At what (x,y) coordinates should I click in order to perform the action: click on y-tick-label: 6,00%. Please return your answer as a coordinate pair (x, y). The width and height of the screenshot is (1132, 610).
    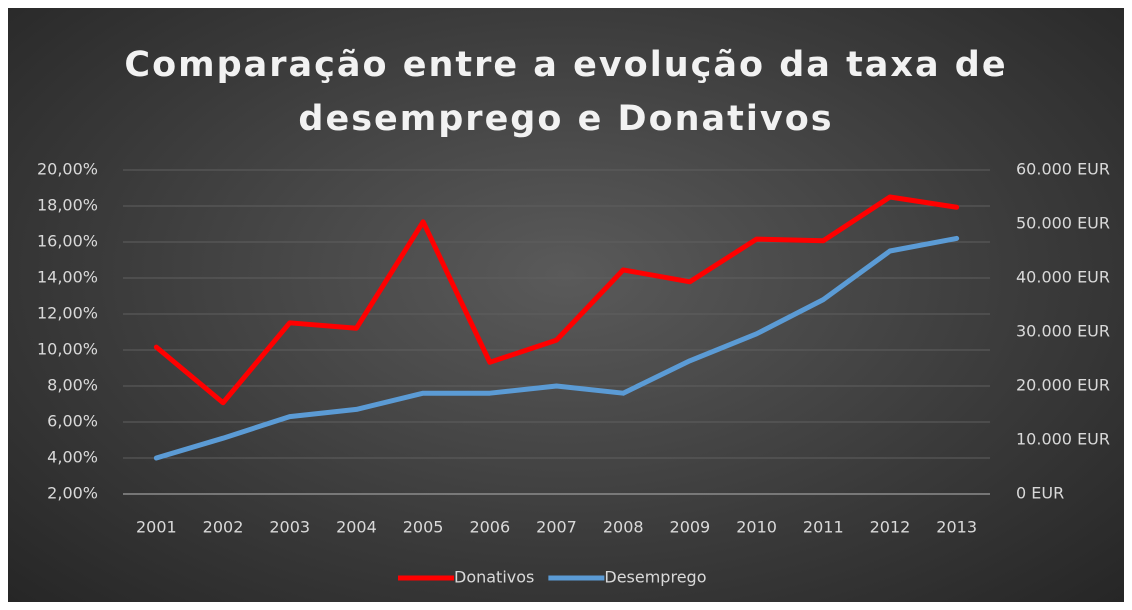
    Looking at the image, I should click on (72, 421).